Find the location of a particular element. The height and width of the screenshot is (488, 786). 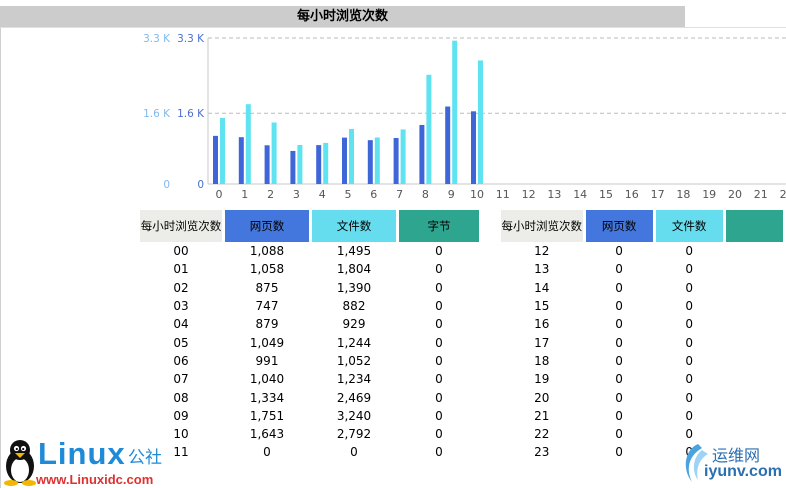

cell-files: 1,495 is located at coordinates (354, 251).